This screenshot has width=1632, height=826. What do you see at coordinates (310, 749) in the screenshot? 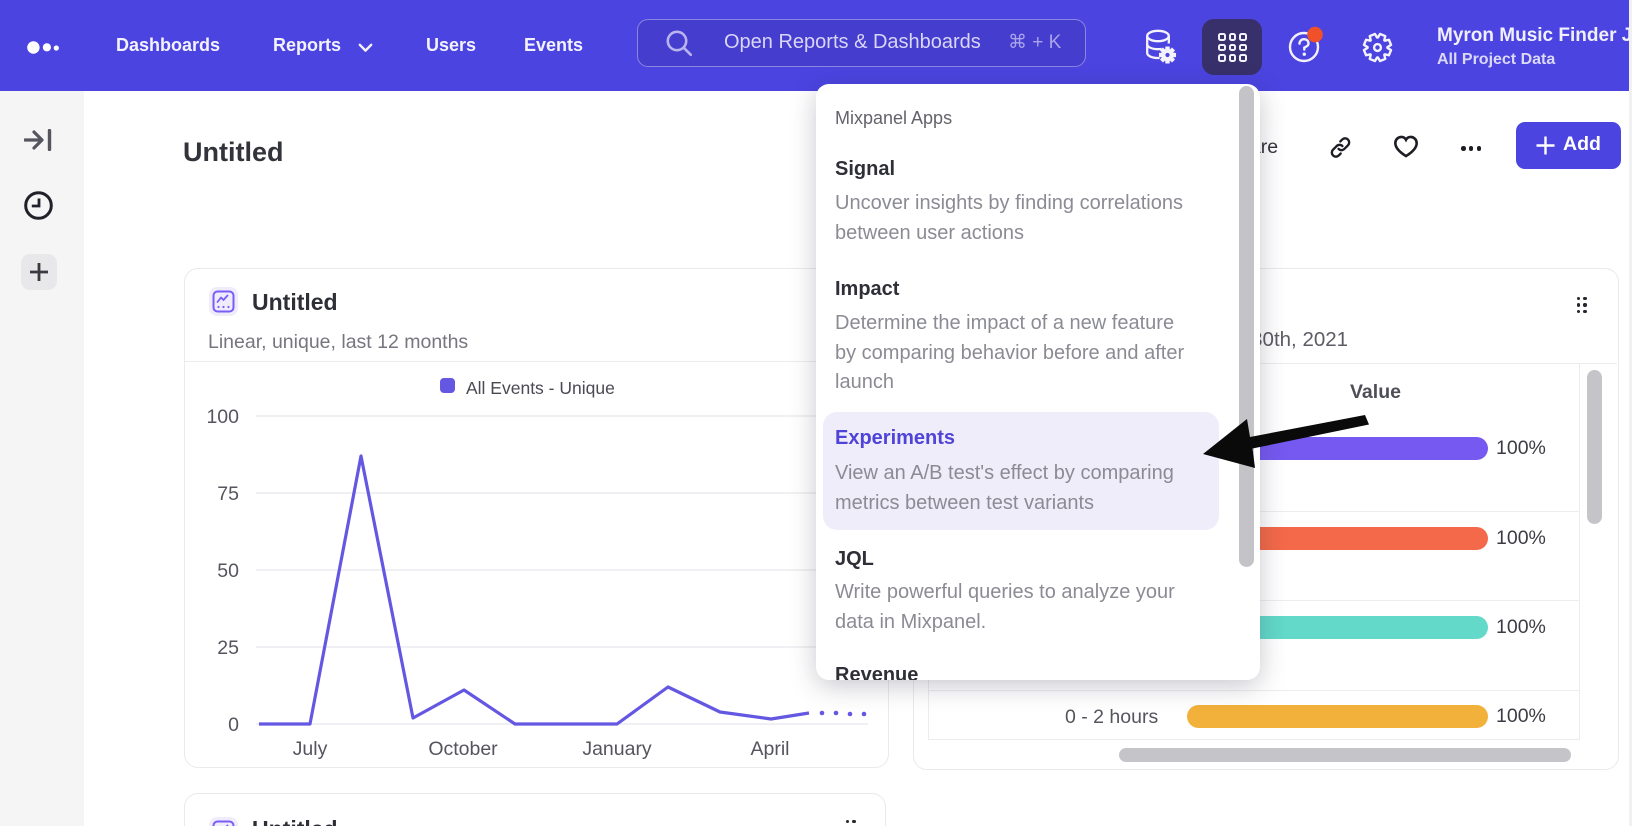
I see `svg-text: July` at bounding box center [310, 749].